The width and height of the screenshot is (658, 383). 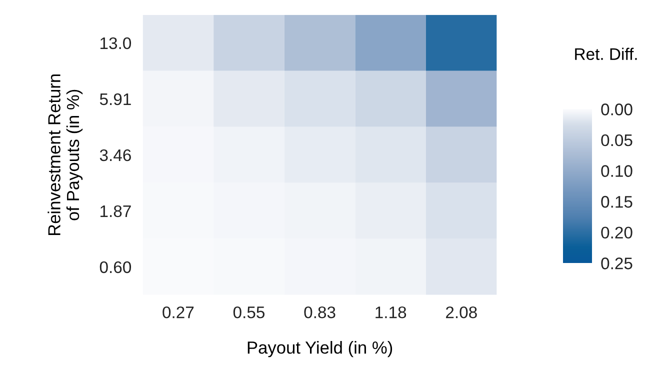 I want to click on y-tick-label: 5.91, so click(x=115, y=99).